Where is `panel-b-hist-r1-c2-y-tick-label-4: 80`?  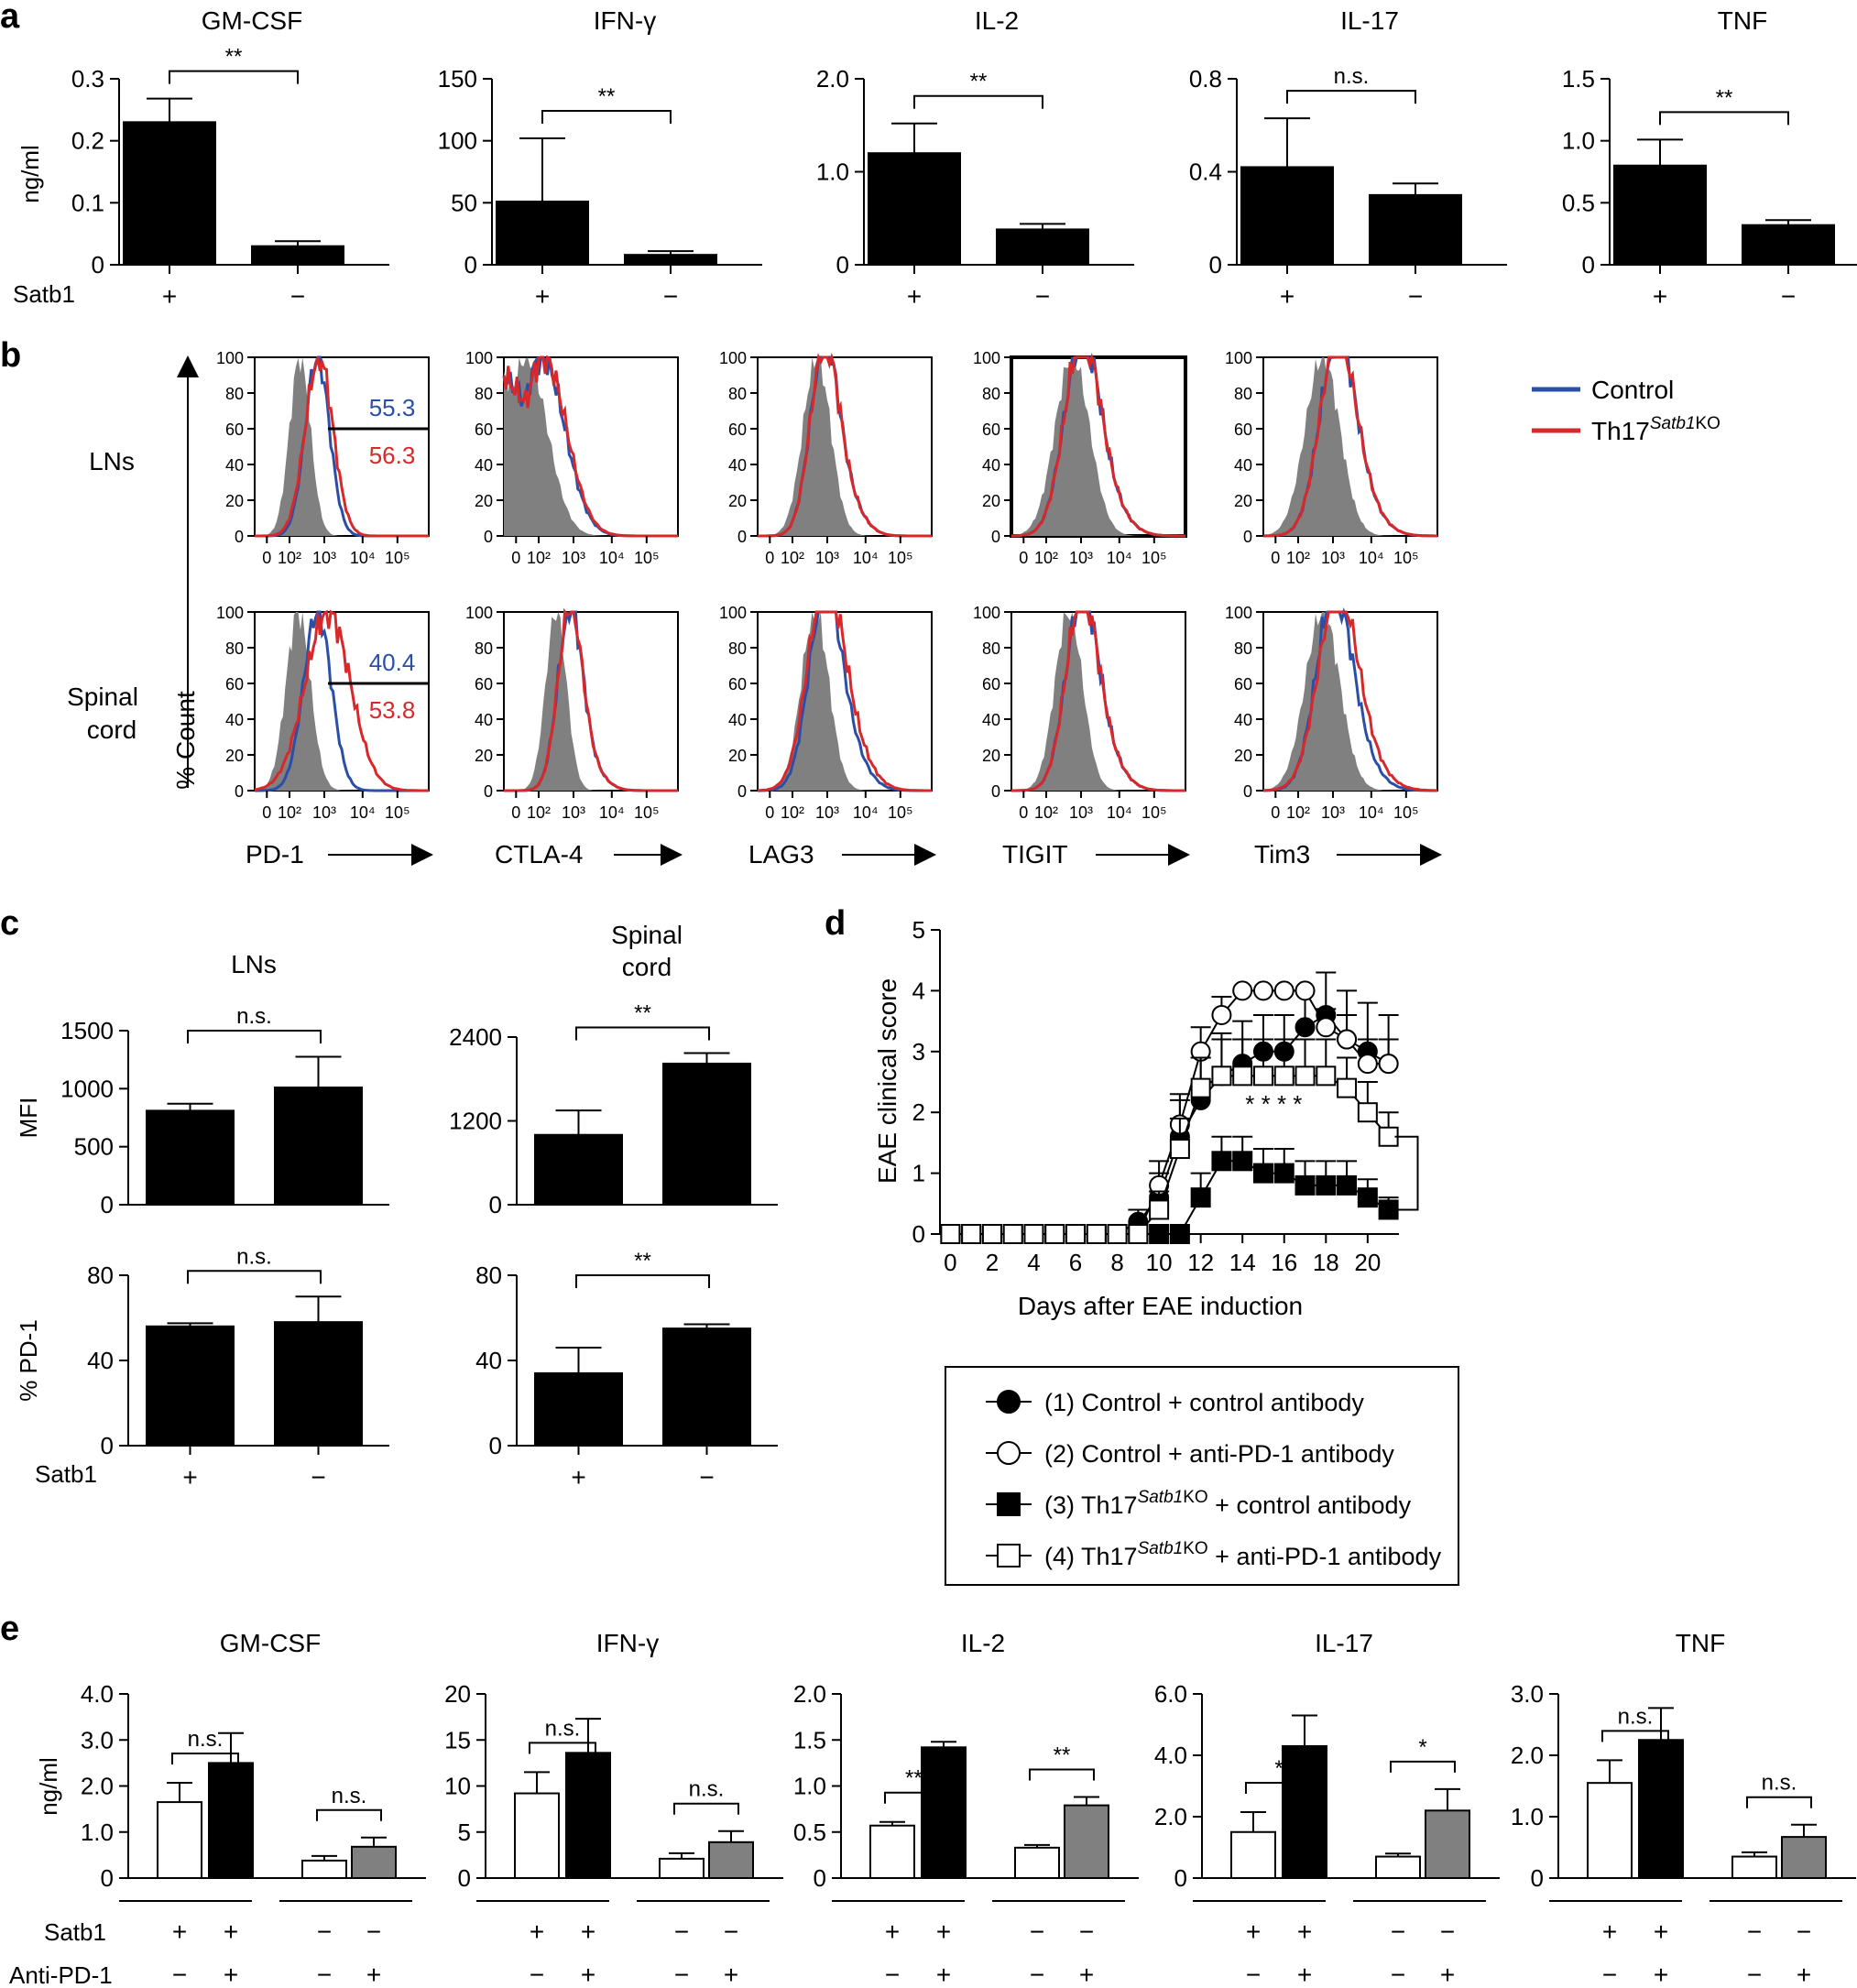 panel-b-hist-r1-c2-y-tick-label-4: 80 is located at coordinates (737, 648).